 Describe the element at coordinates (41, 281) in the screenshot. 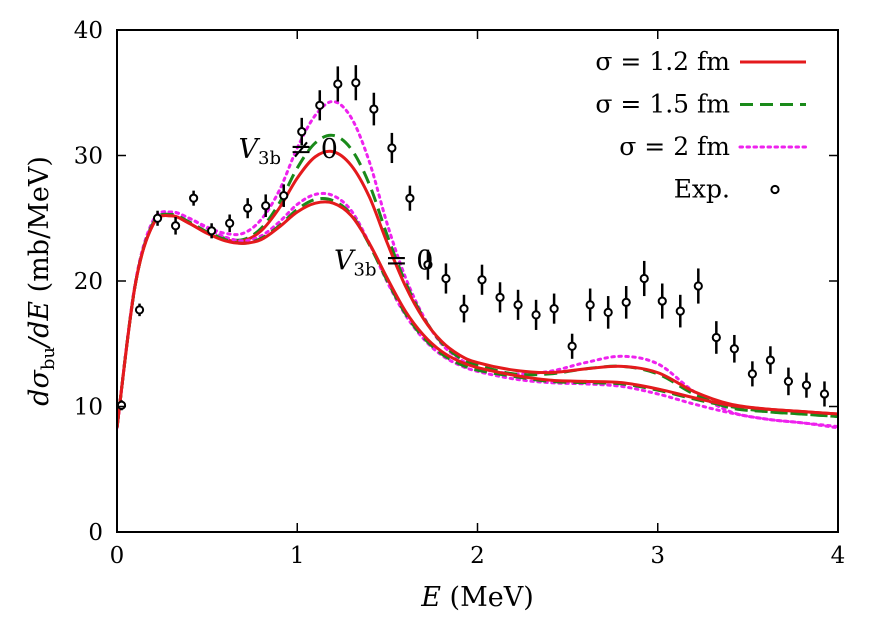

I see `y-axis-label: dσbu/dE (mb/MeV)` at that location.